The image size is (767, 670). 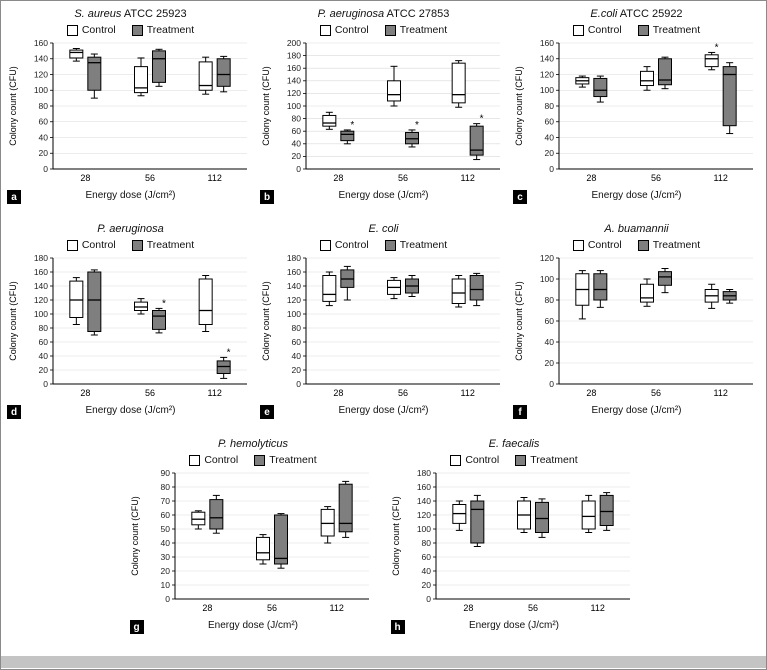 What do you see at coordinates (396, 536) in the screenshot?
I see `y-axis-label: Colony count (CFU)` at bounding box center [396, 536].